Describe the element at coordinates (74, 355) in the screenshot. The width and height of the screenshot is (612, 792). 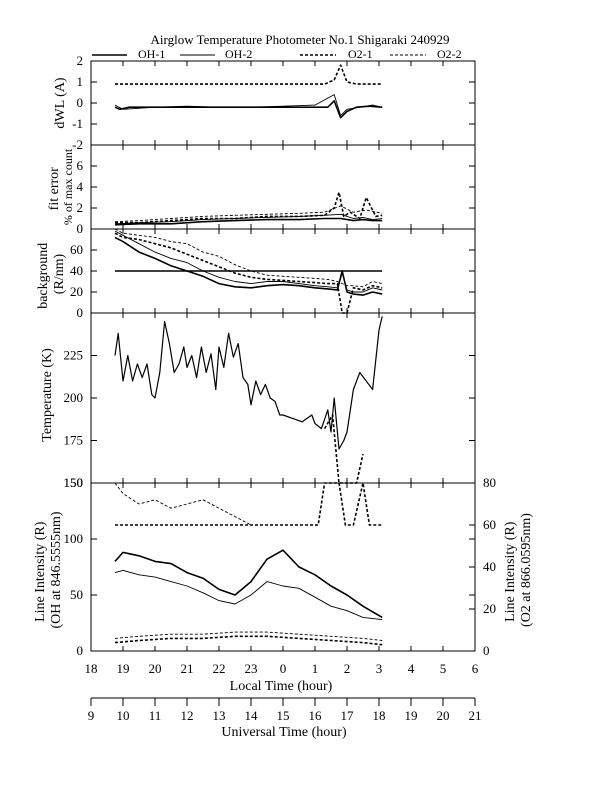
I see `y-tick-label: 225` at that location.